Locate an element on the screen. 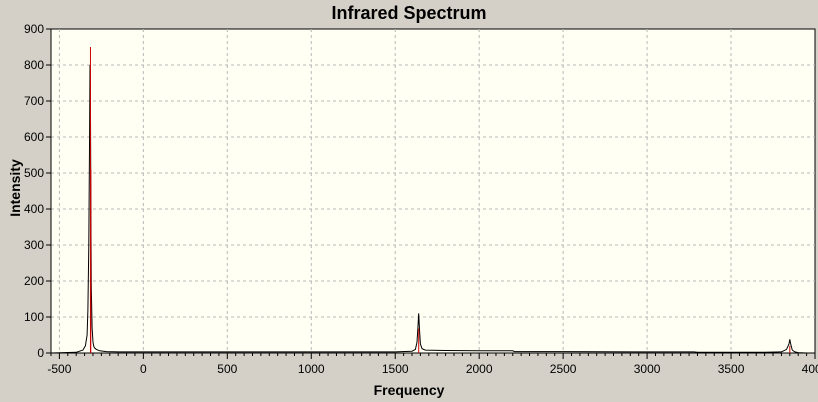  x-tick-label: 0 is located at coordinates (143, 369).